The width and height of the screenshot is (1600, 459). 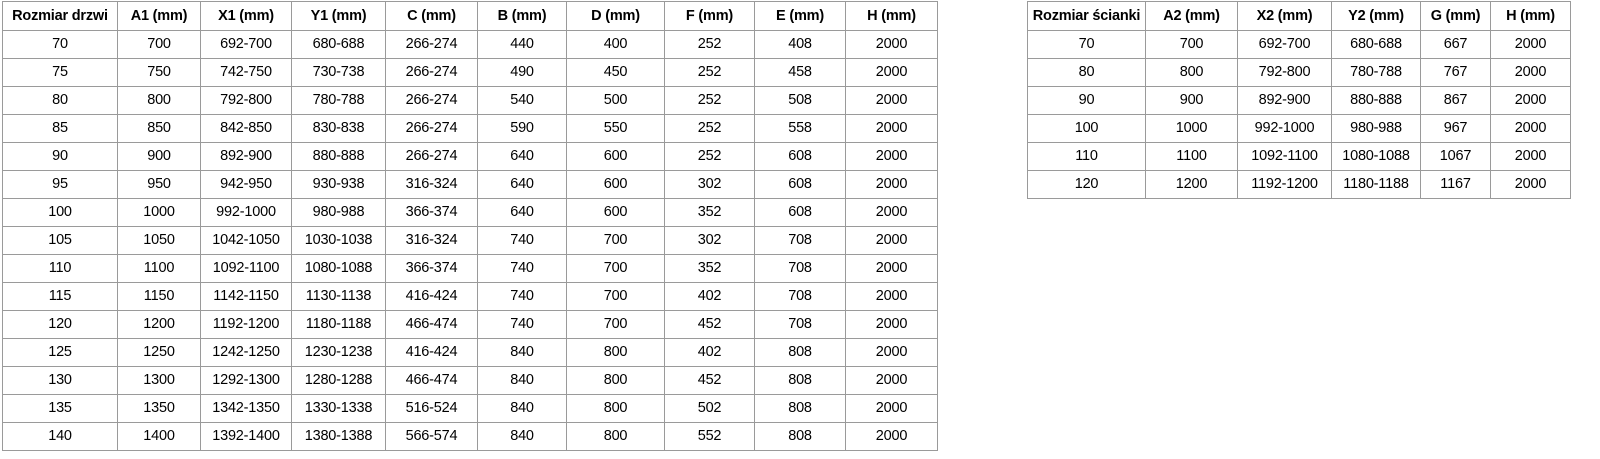 What do you see at coordinates (60, 352) in the screenshot?
I see `row-size-cell: 125` at bounding box center [60, 352].